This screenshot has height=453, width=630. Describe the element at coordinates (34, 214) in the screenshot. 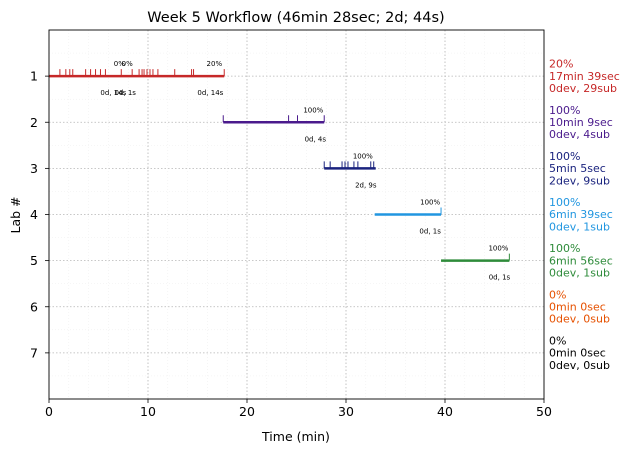

I see `y-tick-label: 4` at that location.